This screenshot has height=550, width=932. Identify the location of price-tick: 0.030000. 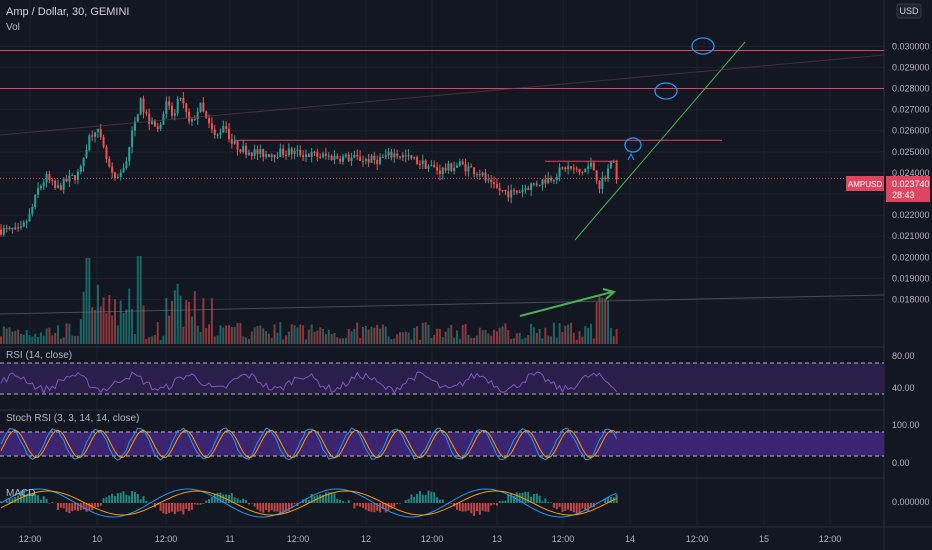
(911, 46).